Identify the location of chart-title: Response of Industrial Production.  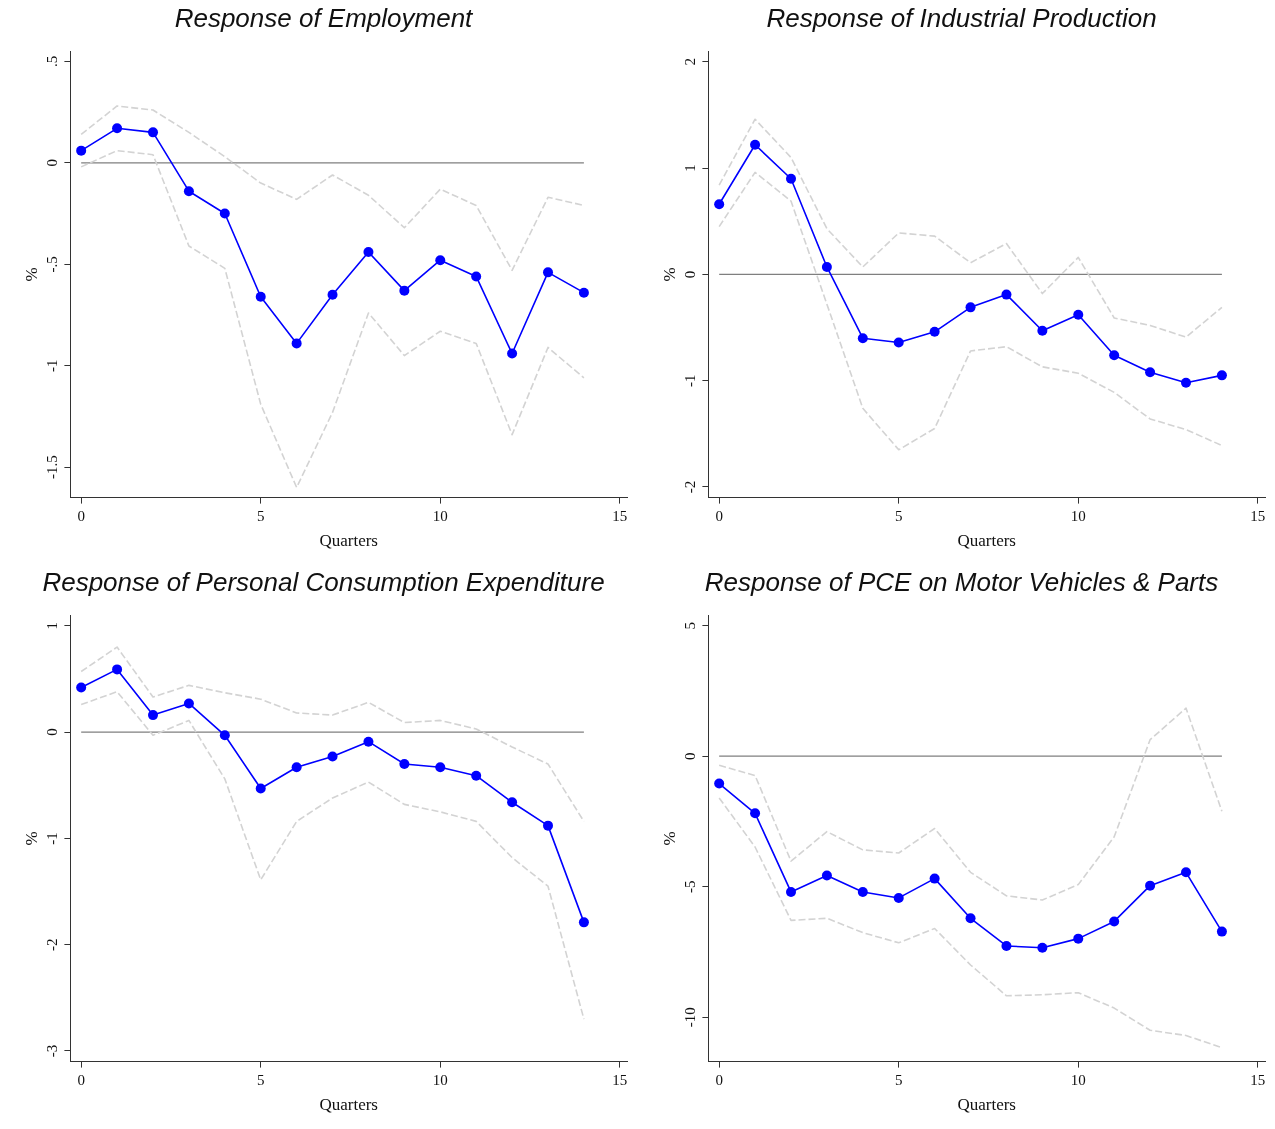
(961, 17).